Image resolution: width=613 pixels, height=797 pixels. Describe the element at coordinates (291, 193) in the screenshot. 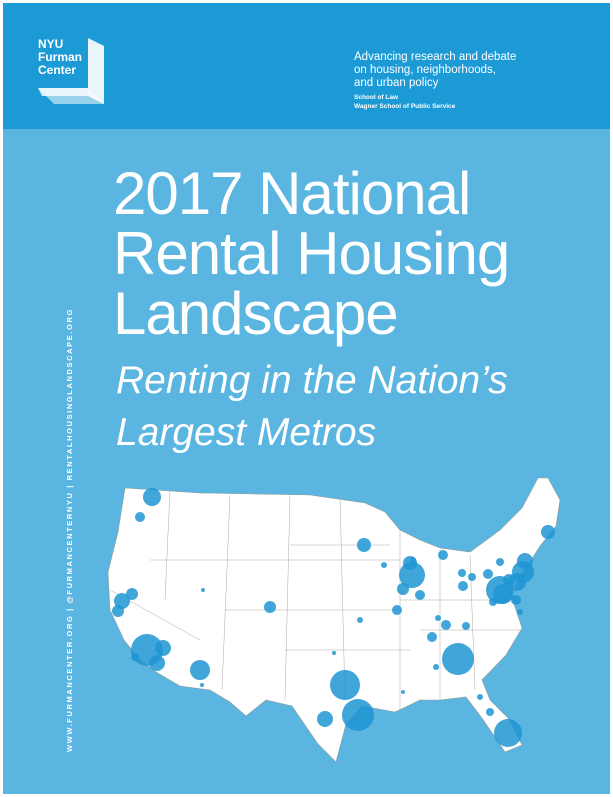

I see `title-line: 2017 National` at that location.